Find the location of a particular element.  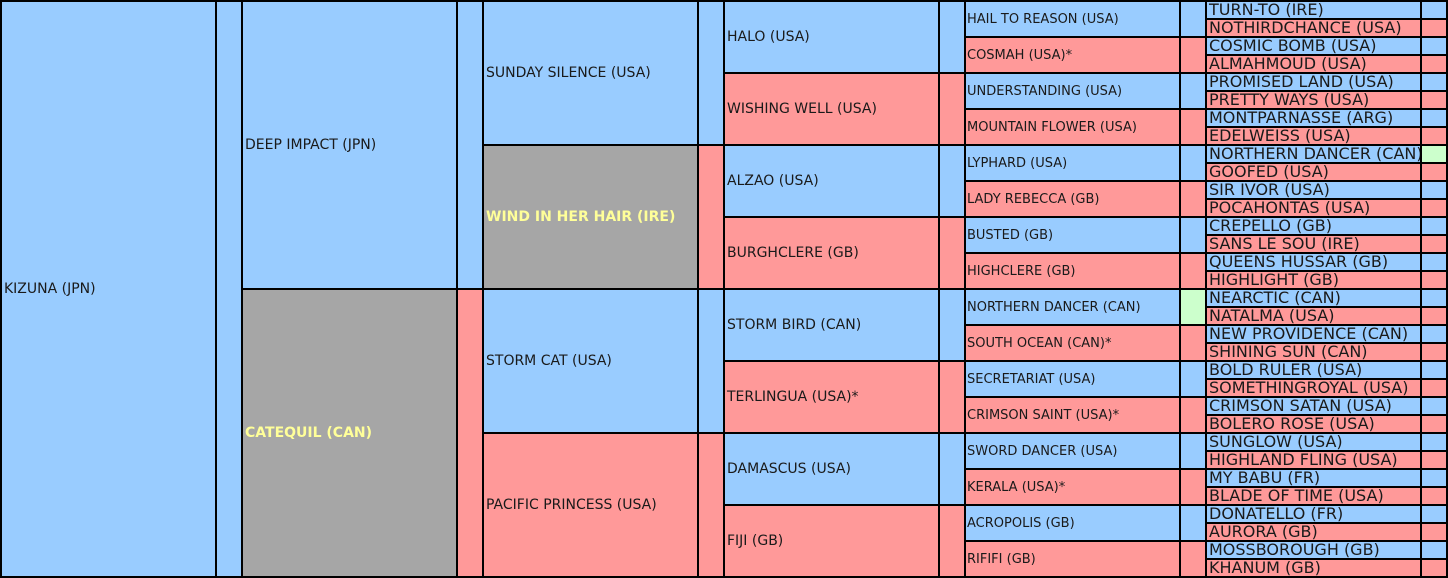

pedigree-cell-g3: STORM CAT (USA) is located at coordinates (590, 361).